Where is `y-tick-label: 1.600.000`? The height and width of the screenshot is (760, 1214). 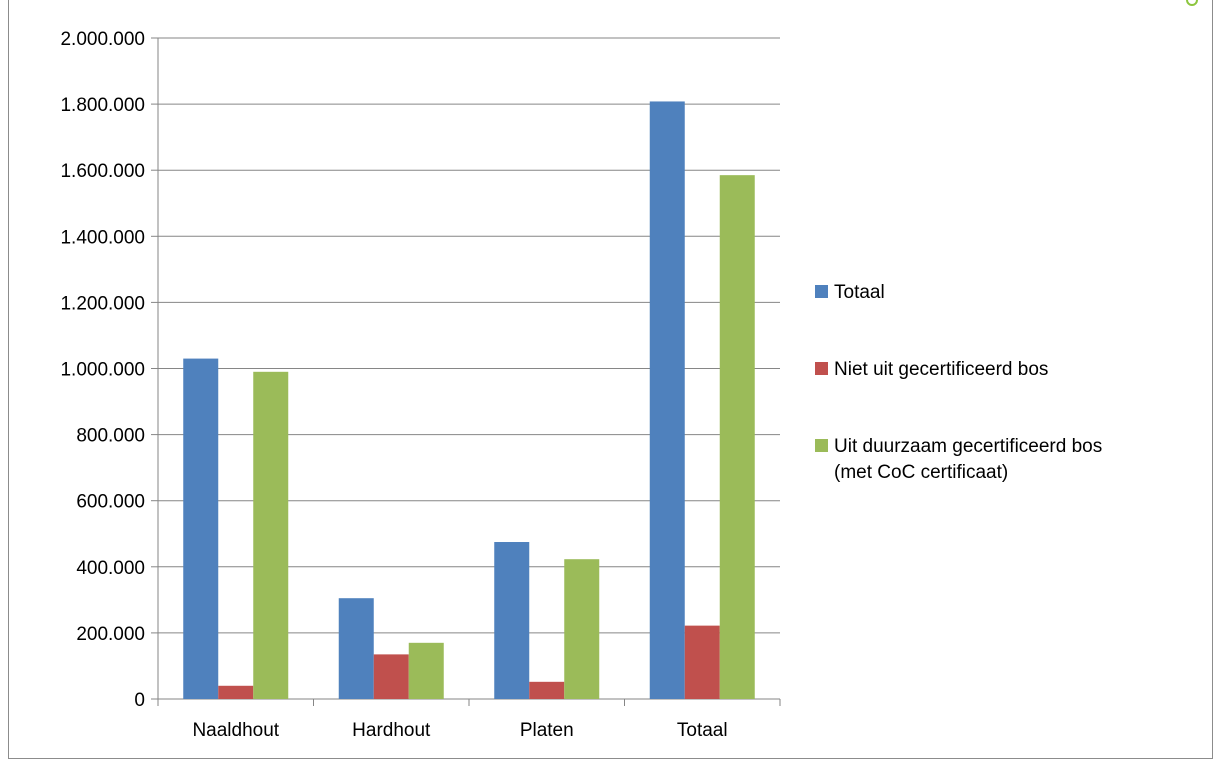 y-tick-label: 1.600.000 is located at coordinates (102, 171).